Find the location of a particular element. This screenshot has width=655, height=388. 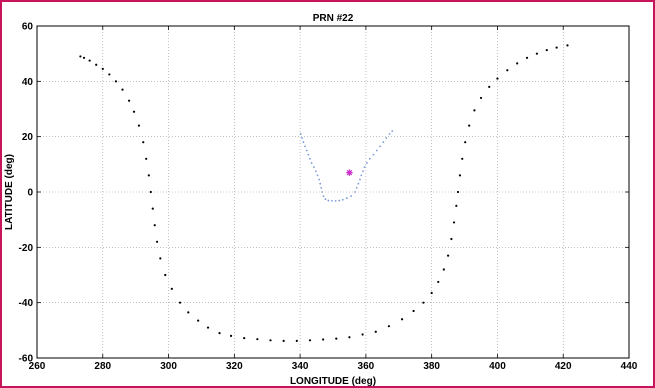

y-tick-label: -60 is located at coordinates (26, 359).